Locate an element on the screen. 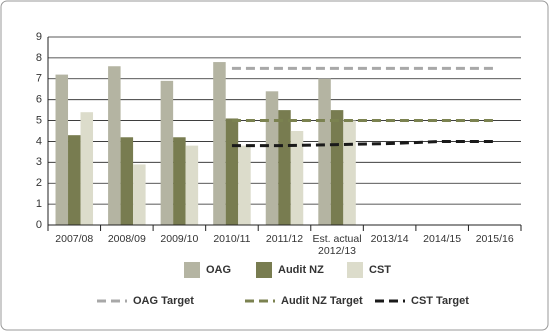 This screenshot has width=550, height=332. target-line is located at coordinates (363, 143).